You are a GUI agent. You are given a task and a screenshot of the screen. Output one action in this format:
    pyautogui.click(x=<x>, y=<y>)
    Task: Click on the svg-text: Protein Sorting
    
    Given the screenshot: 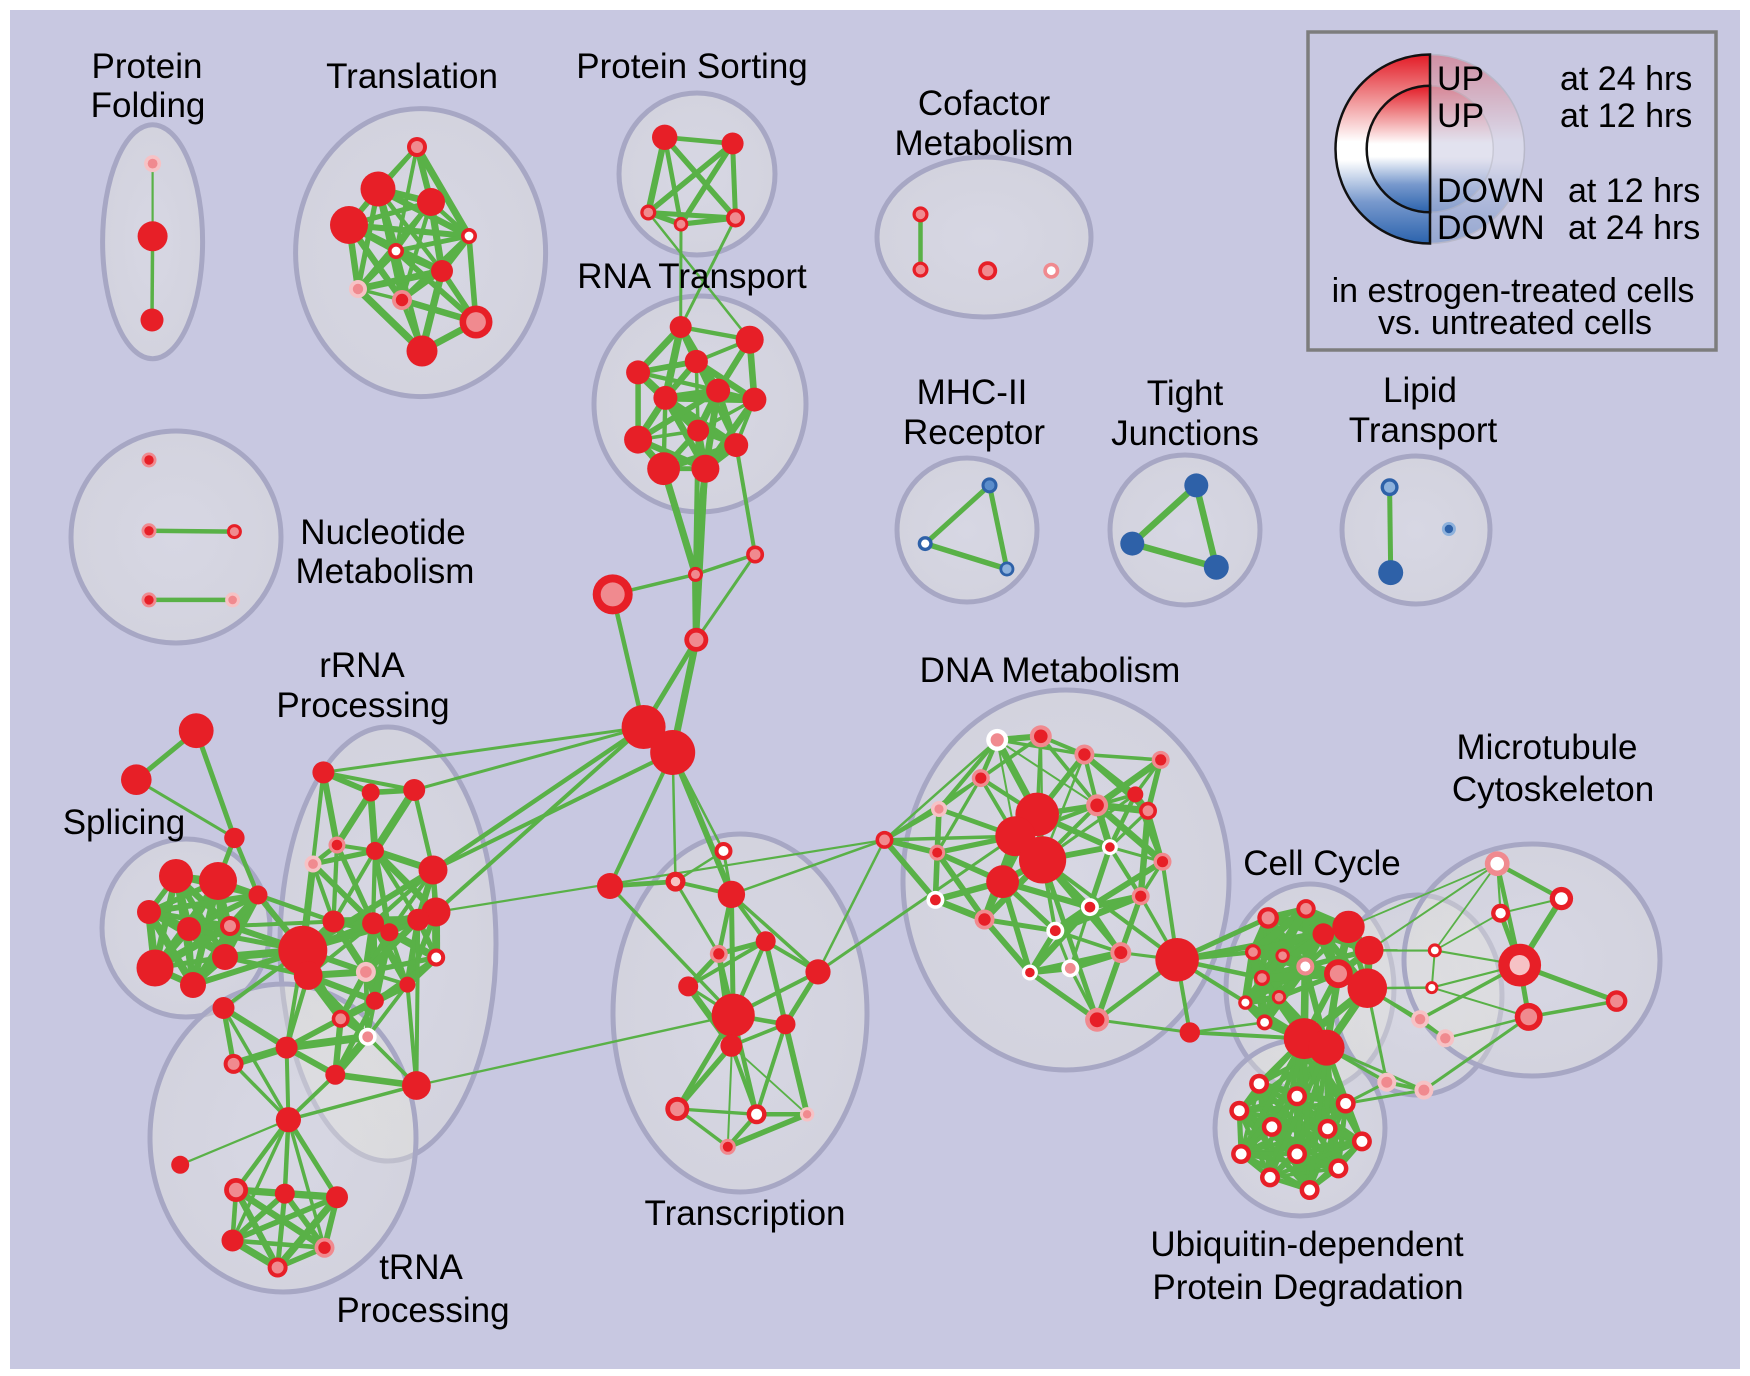 What is the action you would take?
    pyautogui.click(x=692, y=66)
    